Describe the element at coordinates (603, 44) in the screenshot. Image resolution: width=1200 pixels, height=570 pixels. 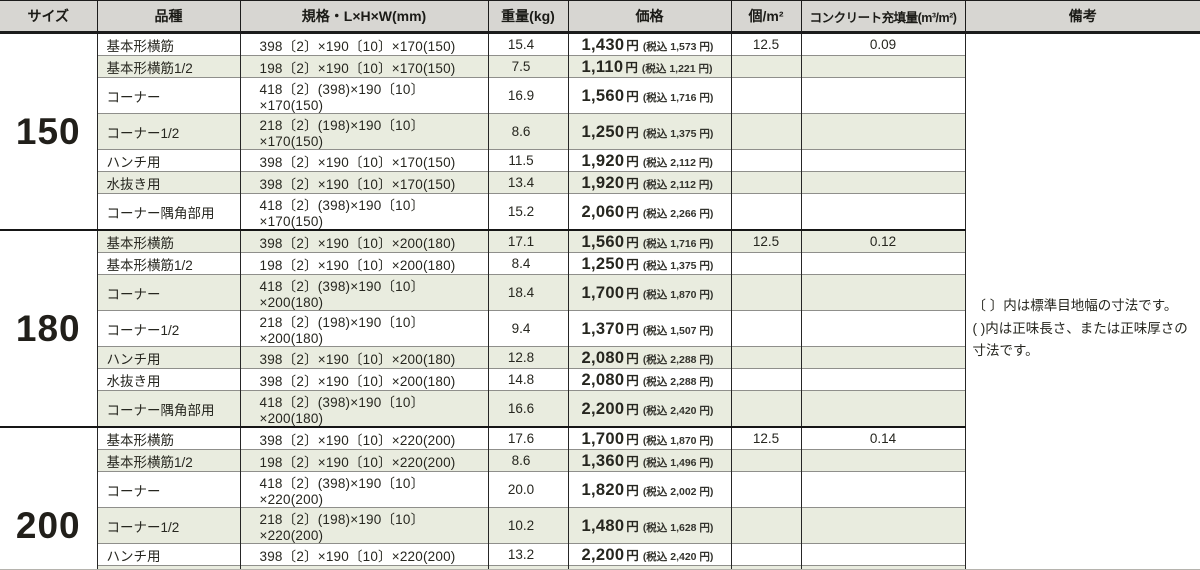
I see `price-amount: 1,430` at that location.